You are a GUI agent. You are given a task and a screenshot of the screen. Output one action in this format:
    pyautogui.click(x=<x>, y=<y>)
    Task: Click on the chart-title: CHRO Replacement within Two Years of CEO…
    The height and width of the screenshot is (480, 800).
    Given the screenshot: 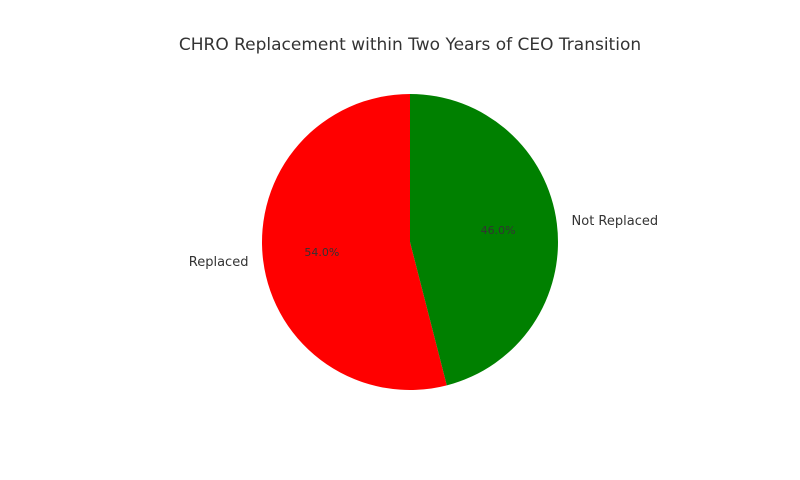 What is the action you would take?
    pyautogui.click(x=410, y=45)
    